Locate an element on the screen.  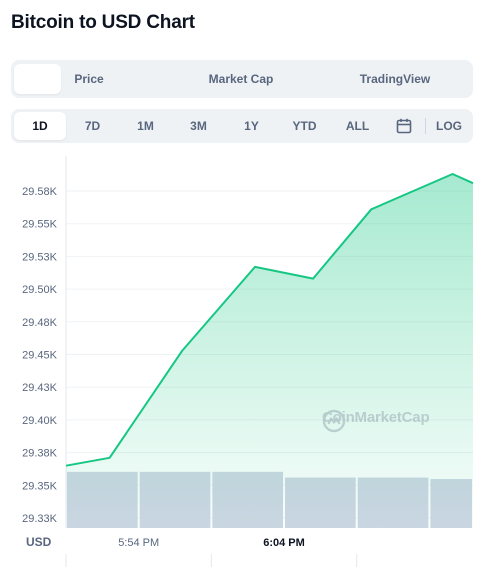
watermark-text: CoinMarketCap is located at coordinates (376, 417).